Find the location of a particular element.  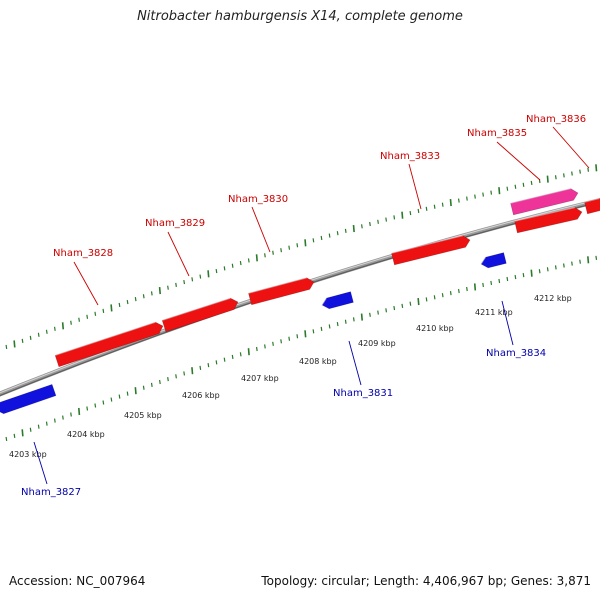

gene-label-nham_3831: Nham_3831 is located at coordinates (363, 393).